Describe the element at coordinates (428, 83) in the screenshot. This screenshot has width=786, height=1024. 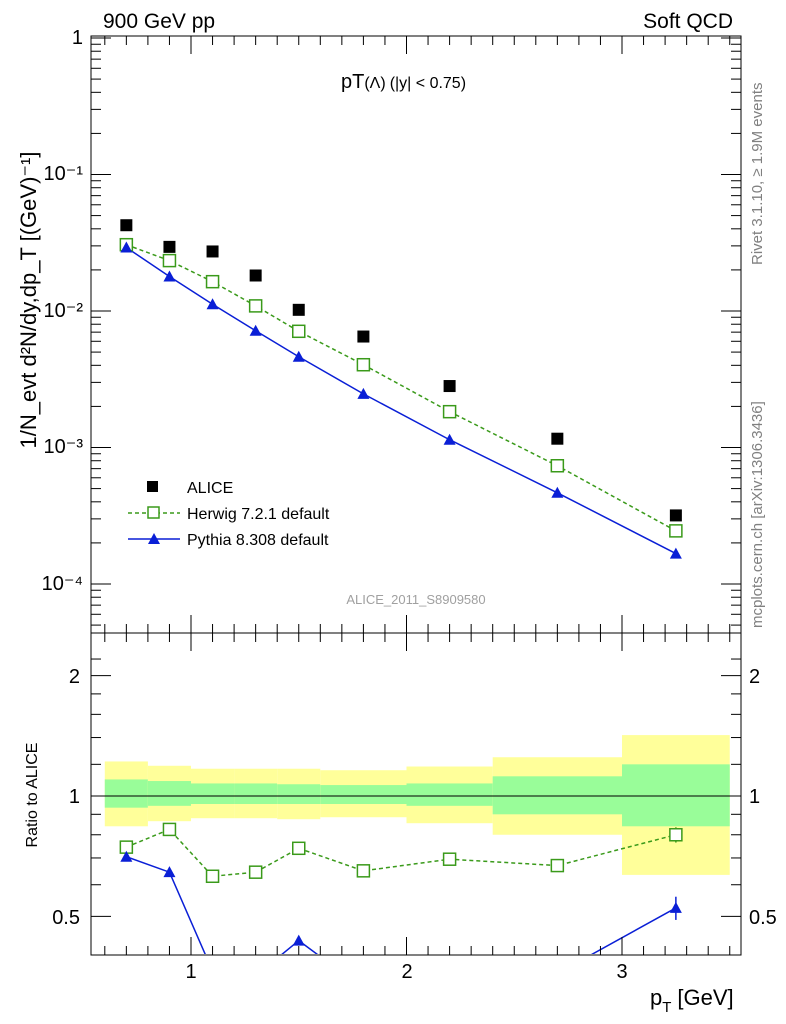
I see `main-title-cut: (|y| < 0.75)` at that location.